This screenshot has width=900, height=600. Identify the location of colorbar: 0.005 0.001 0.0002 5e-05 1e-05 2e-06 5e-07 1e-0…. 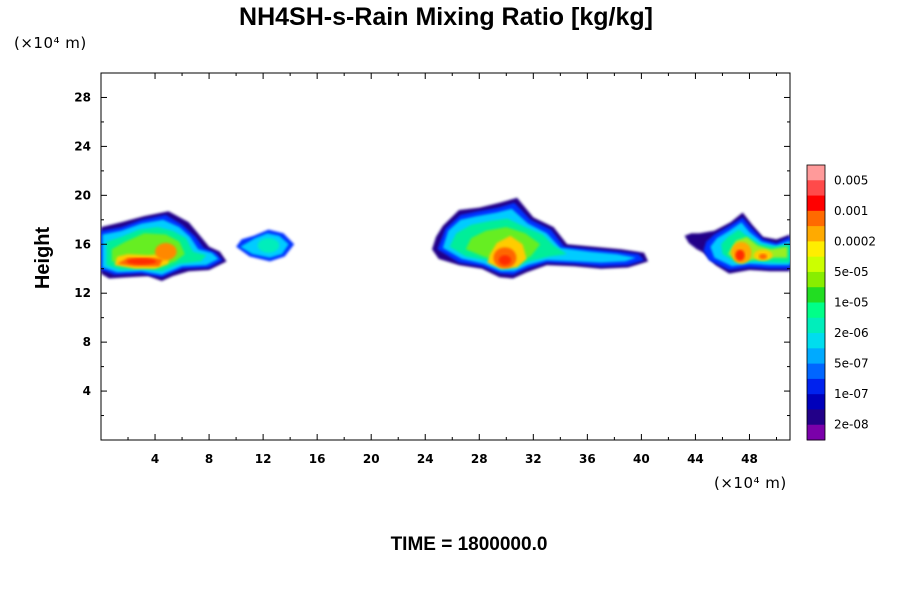
(841, 302).